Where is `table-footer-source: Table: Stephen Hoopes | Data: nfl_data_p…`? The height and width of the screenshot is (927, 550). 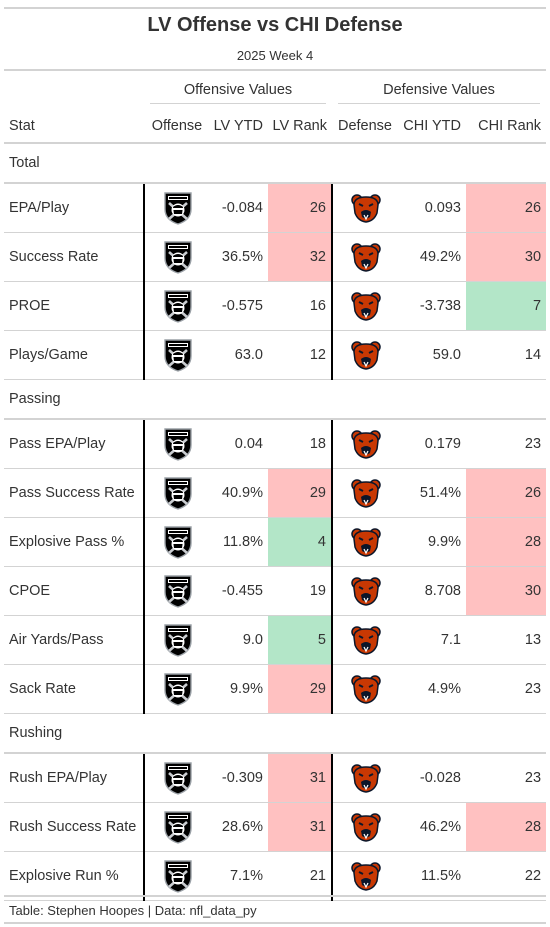
table-footer-source: Table: Stephen Hoopes | Data: nfl_data_p… is located at coordinates (133, 910).